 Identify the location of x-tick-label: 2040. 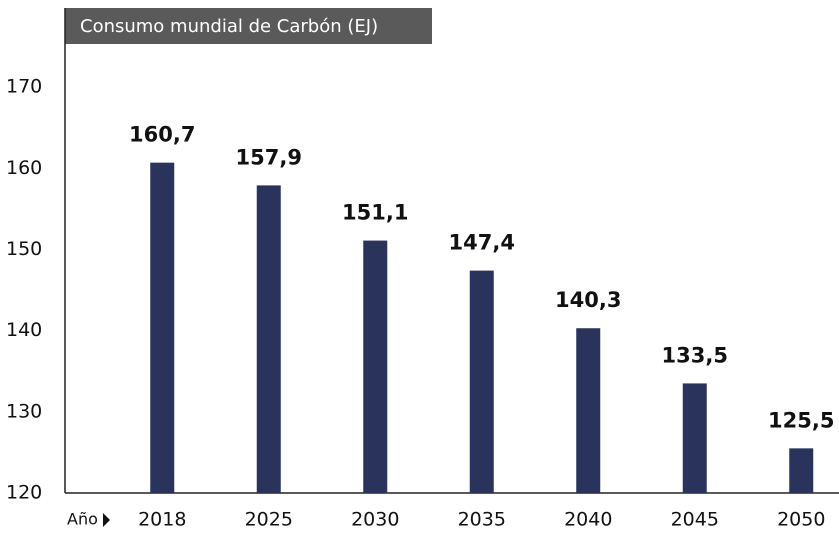
(588, 520).